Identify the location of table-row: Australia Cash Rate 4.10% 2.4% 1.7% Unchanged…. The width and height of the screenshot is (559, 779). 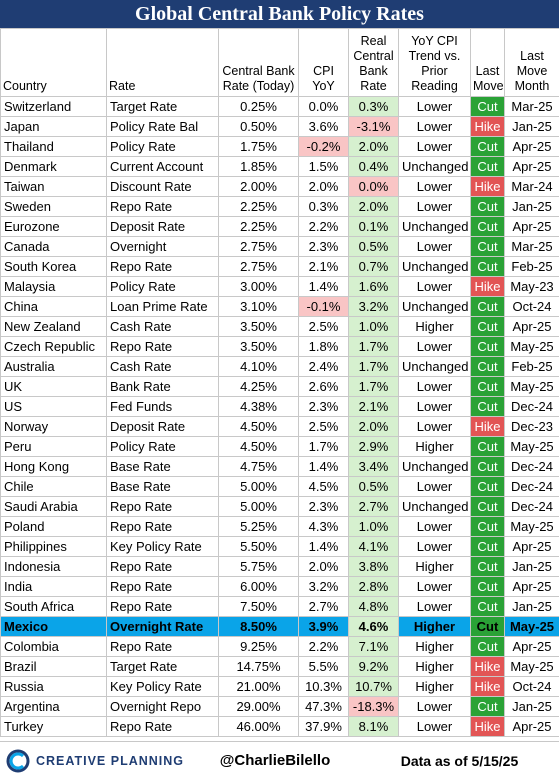
(279, 366).